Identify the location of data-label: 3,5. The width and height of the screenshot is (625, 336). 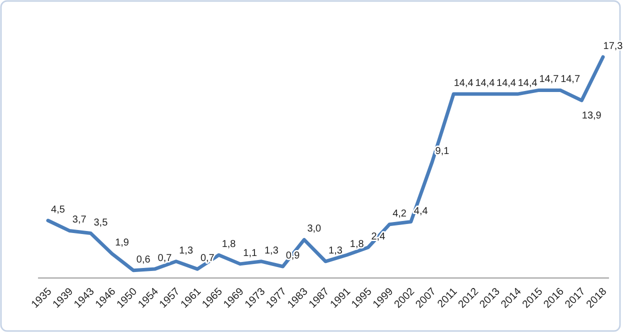
(101, 222).